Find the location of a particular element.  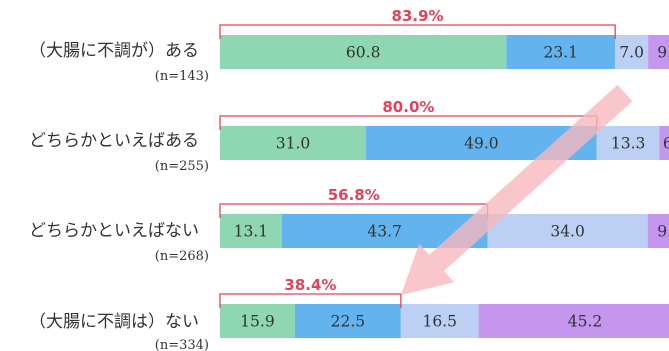

segment-value-label: 43.7 is located at coordinates (384, 232).